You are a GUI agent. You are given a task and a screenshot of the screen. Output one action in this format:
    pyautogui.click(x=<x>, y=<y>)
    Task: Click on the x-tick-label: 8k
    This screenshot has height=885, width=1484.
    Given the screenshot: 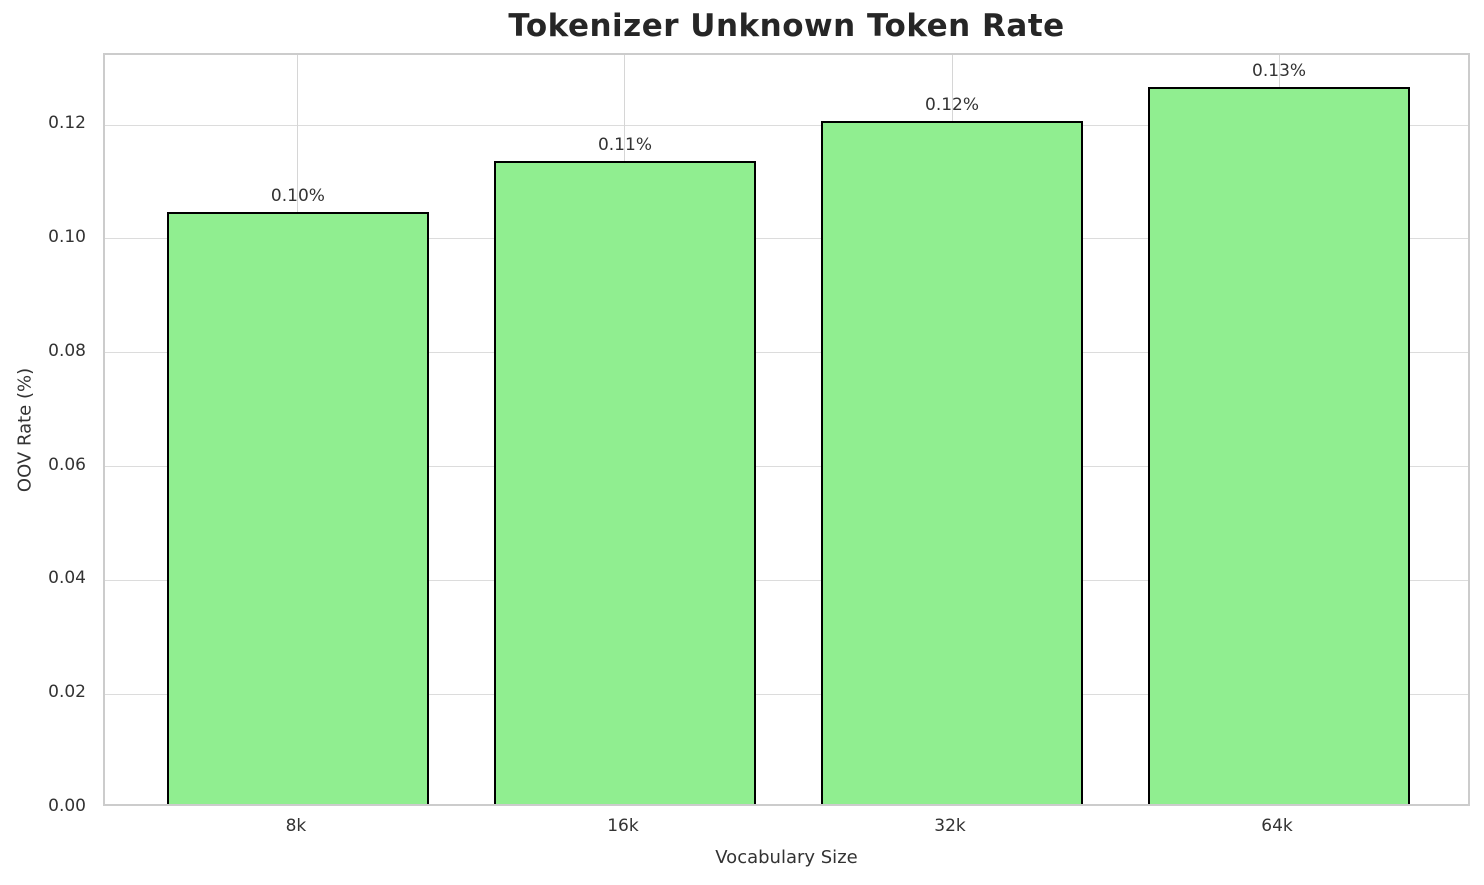 What is the action you would take?
    pyautogui.click(x=296, y=826)
    